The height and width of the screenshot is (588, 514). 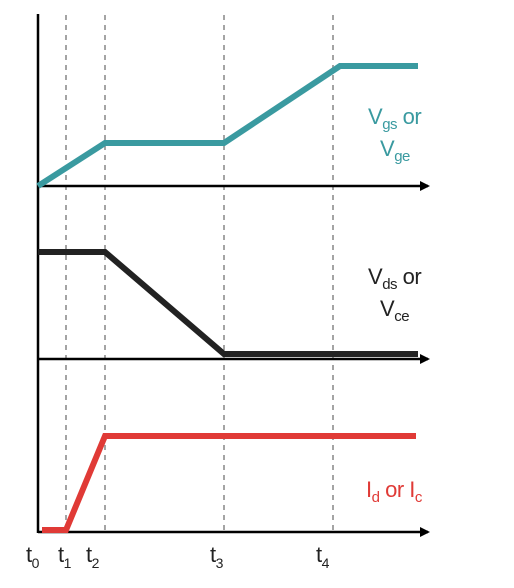 What do you see at coordinates (65, 556) in the screenshot?
I see `time-marker-t1: t1` at bounding box center [65, 556].